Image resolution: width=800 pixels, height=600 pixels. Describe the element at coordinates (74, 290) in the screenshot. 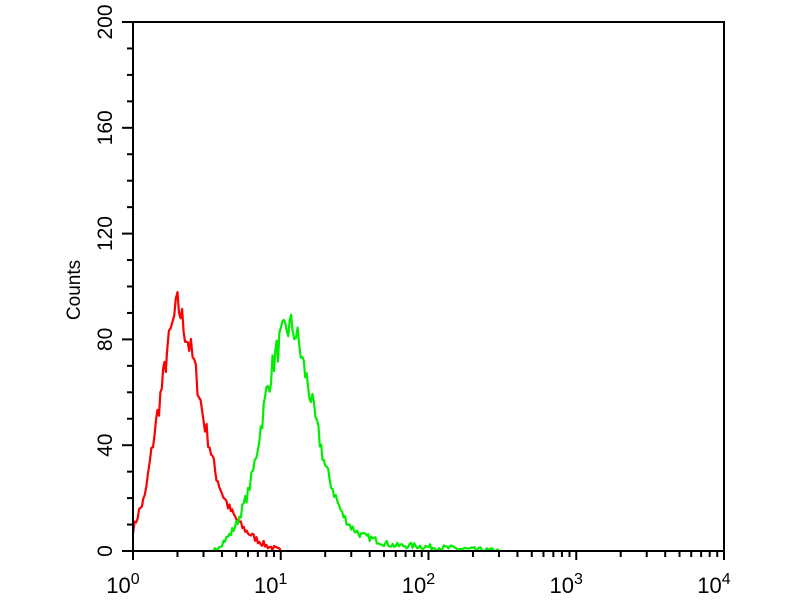

I see `y-axis-label: Counts` at that location.